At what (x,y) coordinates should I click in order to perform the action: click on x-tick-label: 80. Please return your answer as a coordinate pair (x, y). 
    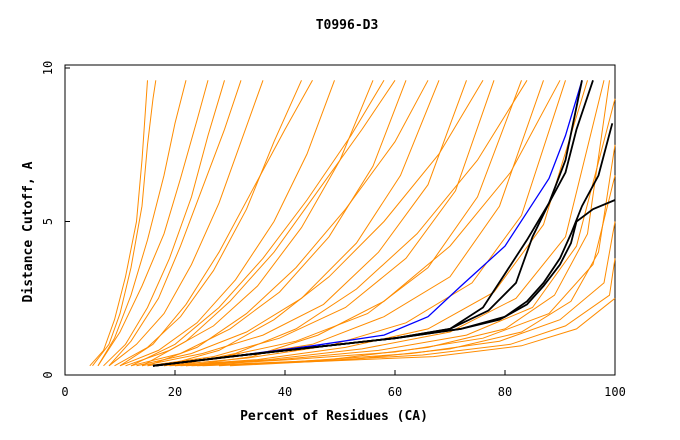
    Looking at the image, I should click on (505, 392).